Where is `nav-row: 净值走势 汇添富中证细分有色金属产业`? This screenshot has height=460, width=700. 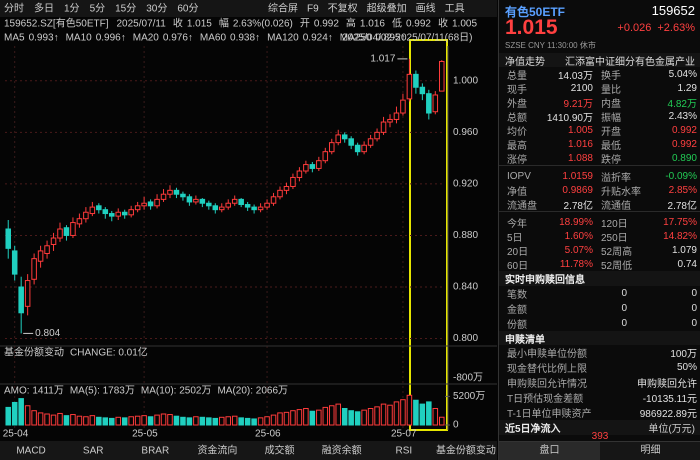
nav-row: 净值走势 汇添富中证细分有色金属产业 is located at coordinates (599, 60).